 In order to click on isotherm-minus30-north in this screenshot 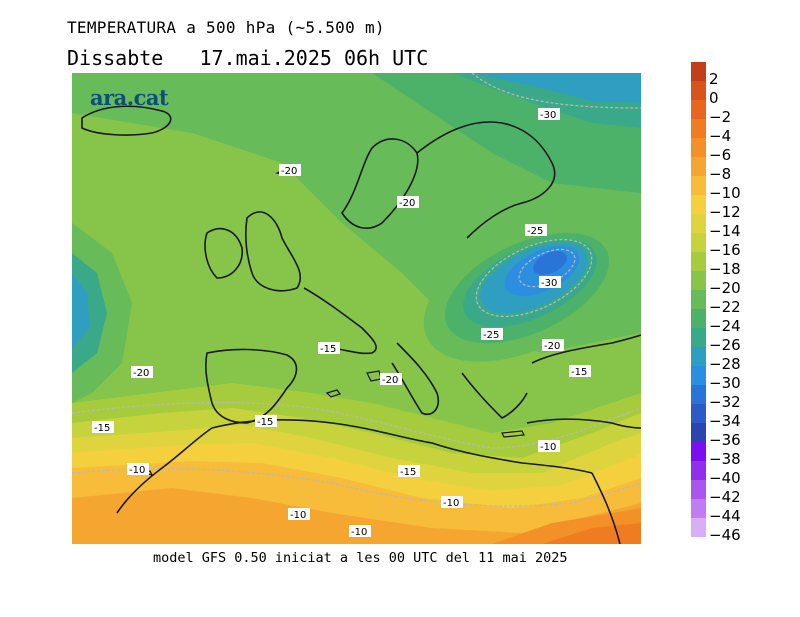, I will do `click(556, 91)`.